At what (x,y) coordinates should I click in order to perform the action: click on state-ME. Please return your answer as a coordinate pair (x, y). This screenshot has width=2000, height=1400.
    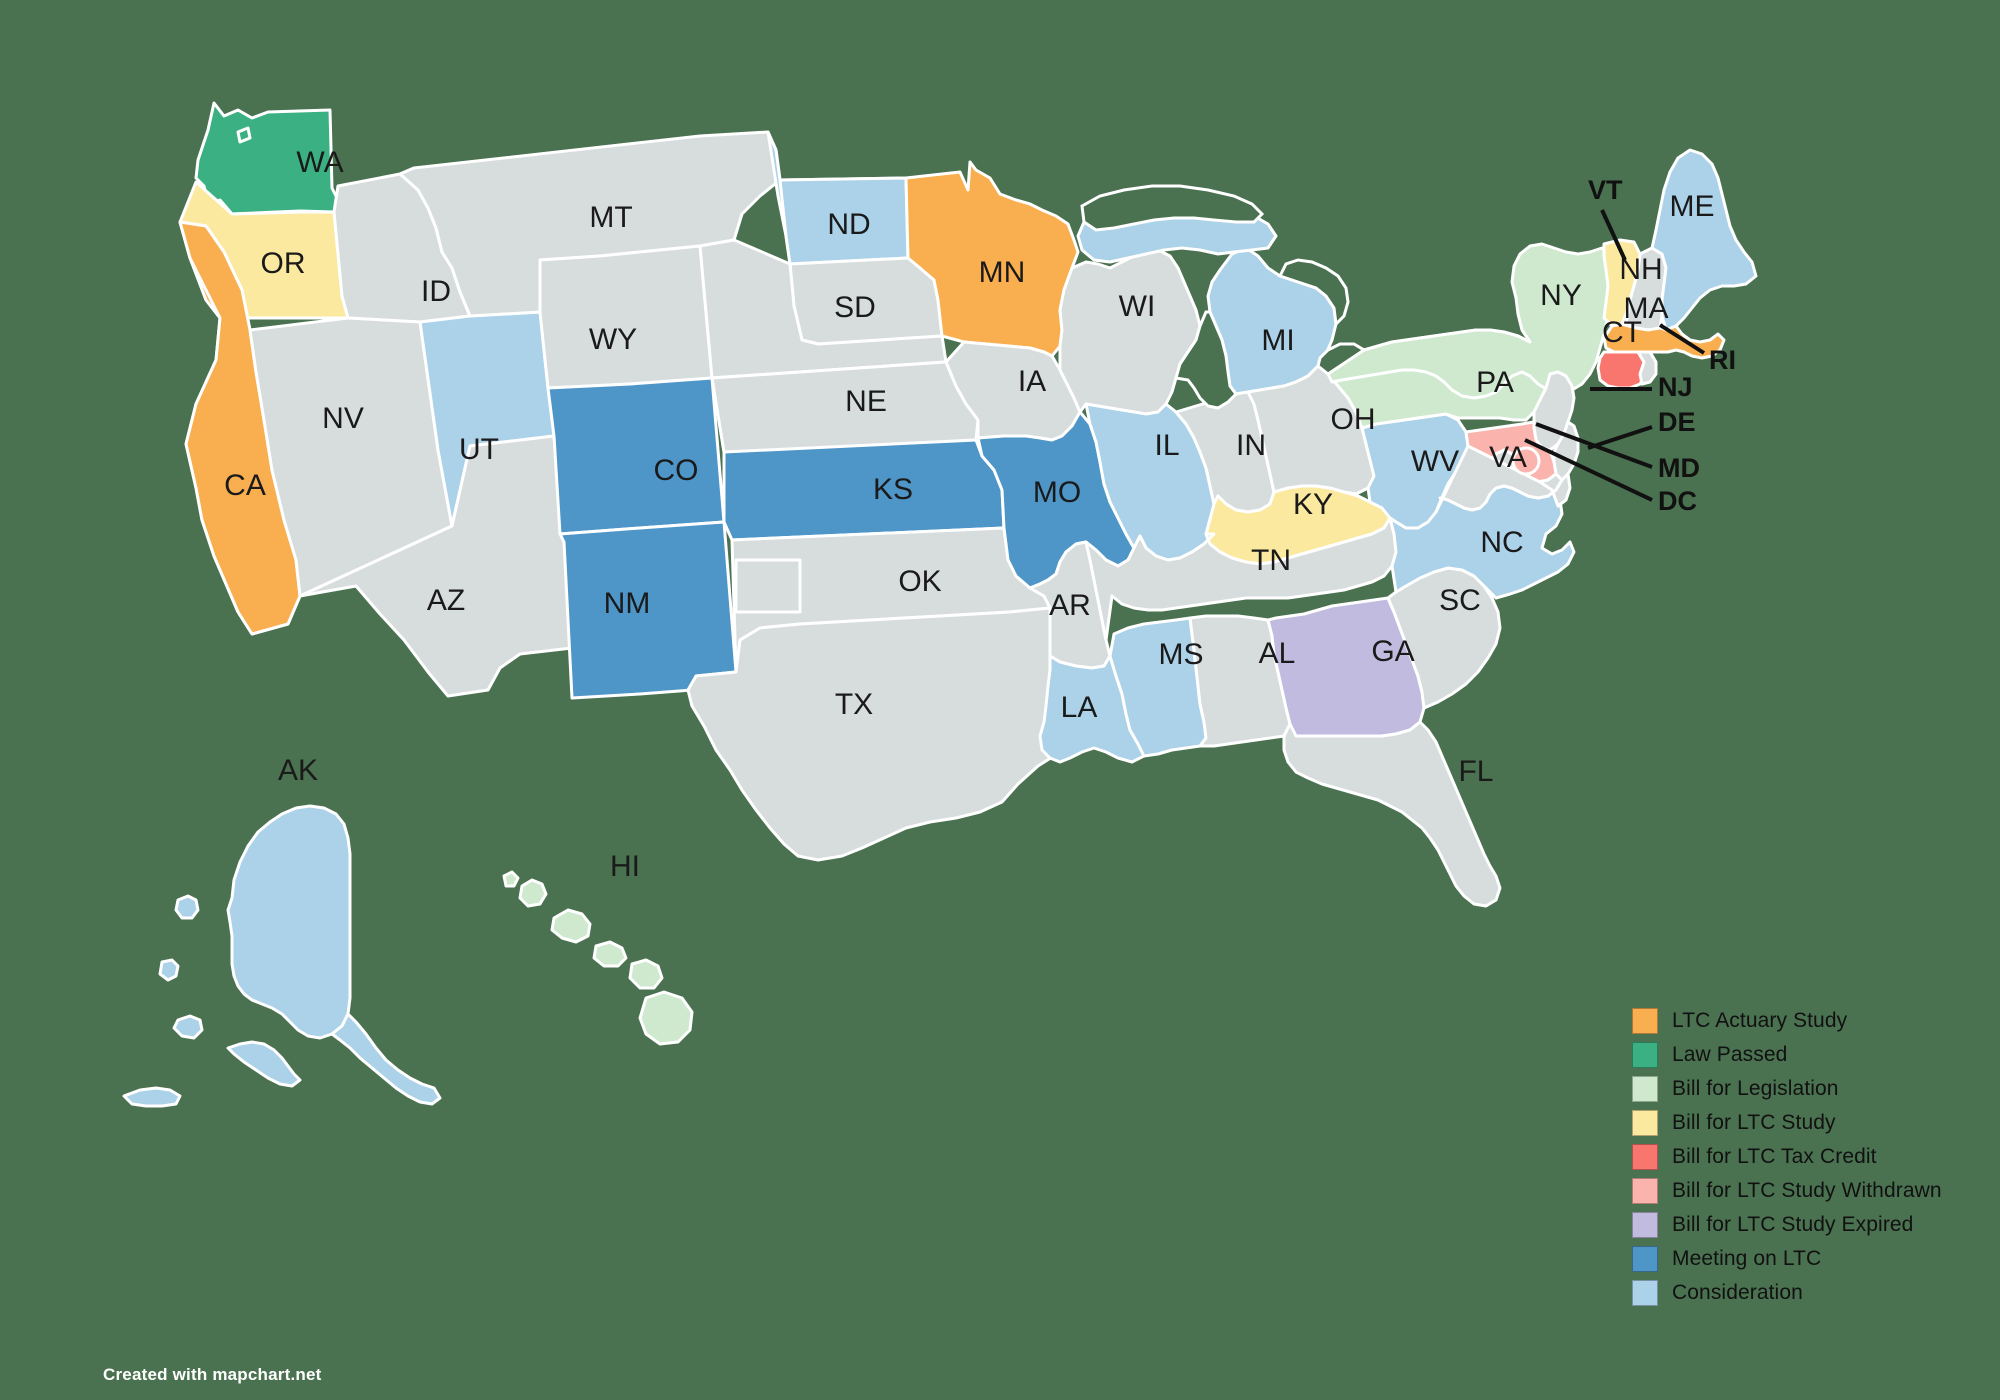
    Looking at the image, I should click on (1704, 240).